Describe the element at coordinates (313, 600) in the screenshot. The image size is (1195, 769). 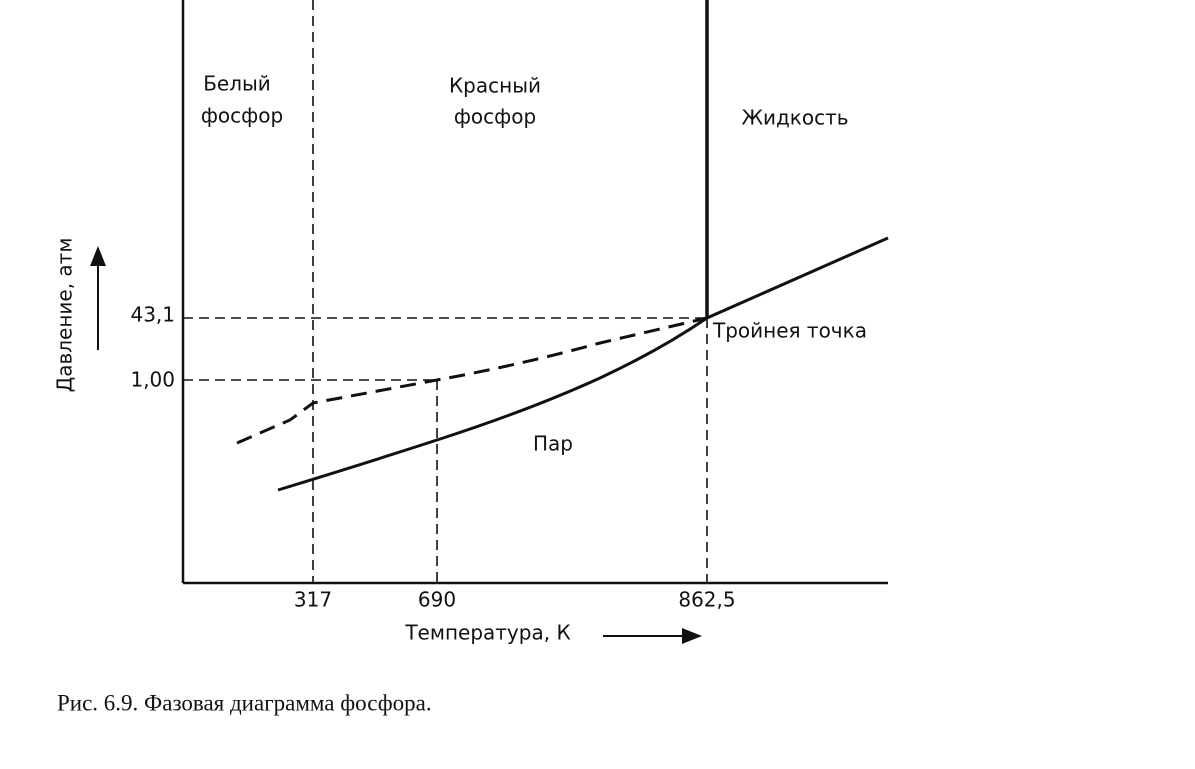
I see `x-tick-label: 317` at that location.